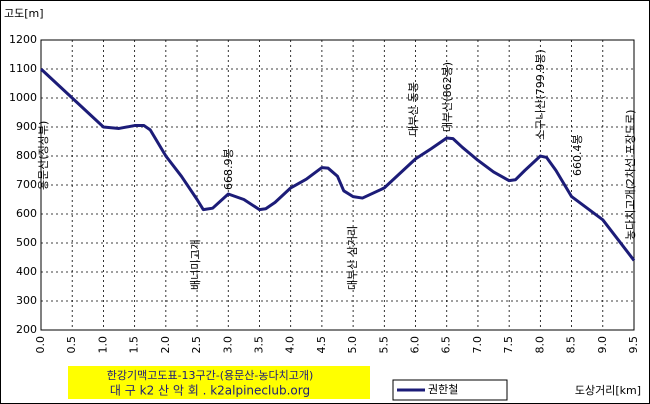  I want to click on y-tick-label: 400, so click(26, 271).